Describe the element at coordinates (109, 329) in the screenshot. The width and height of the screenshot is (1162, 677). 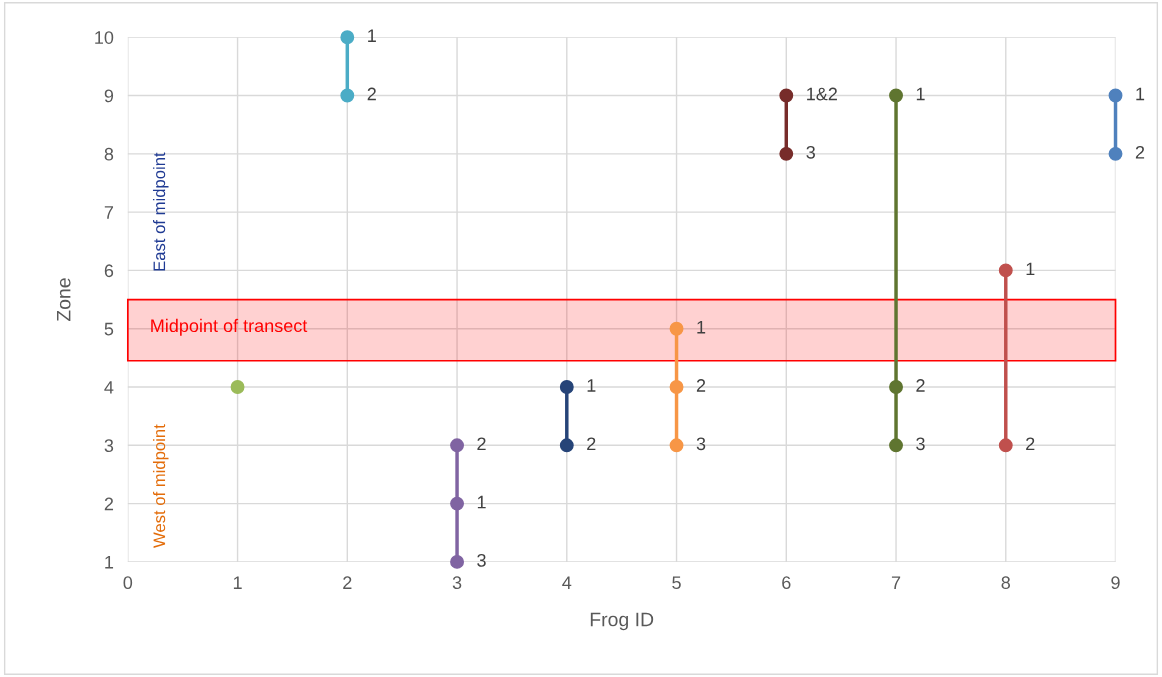
I see `y-tick-label: 5` at that location.